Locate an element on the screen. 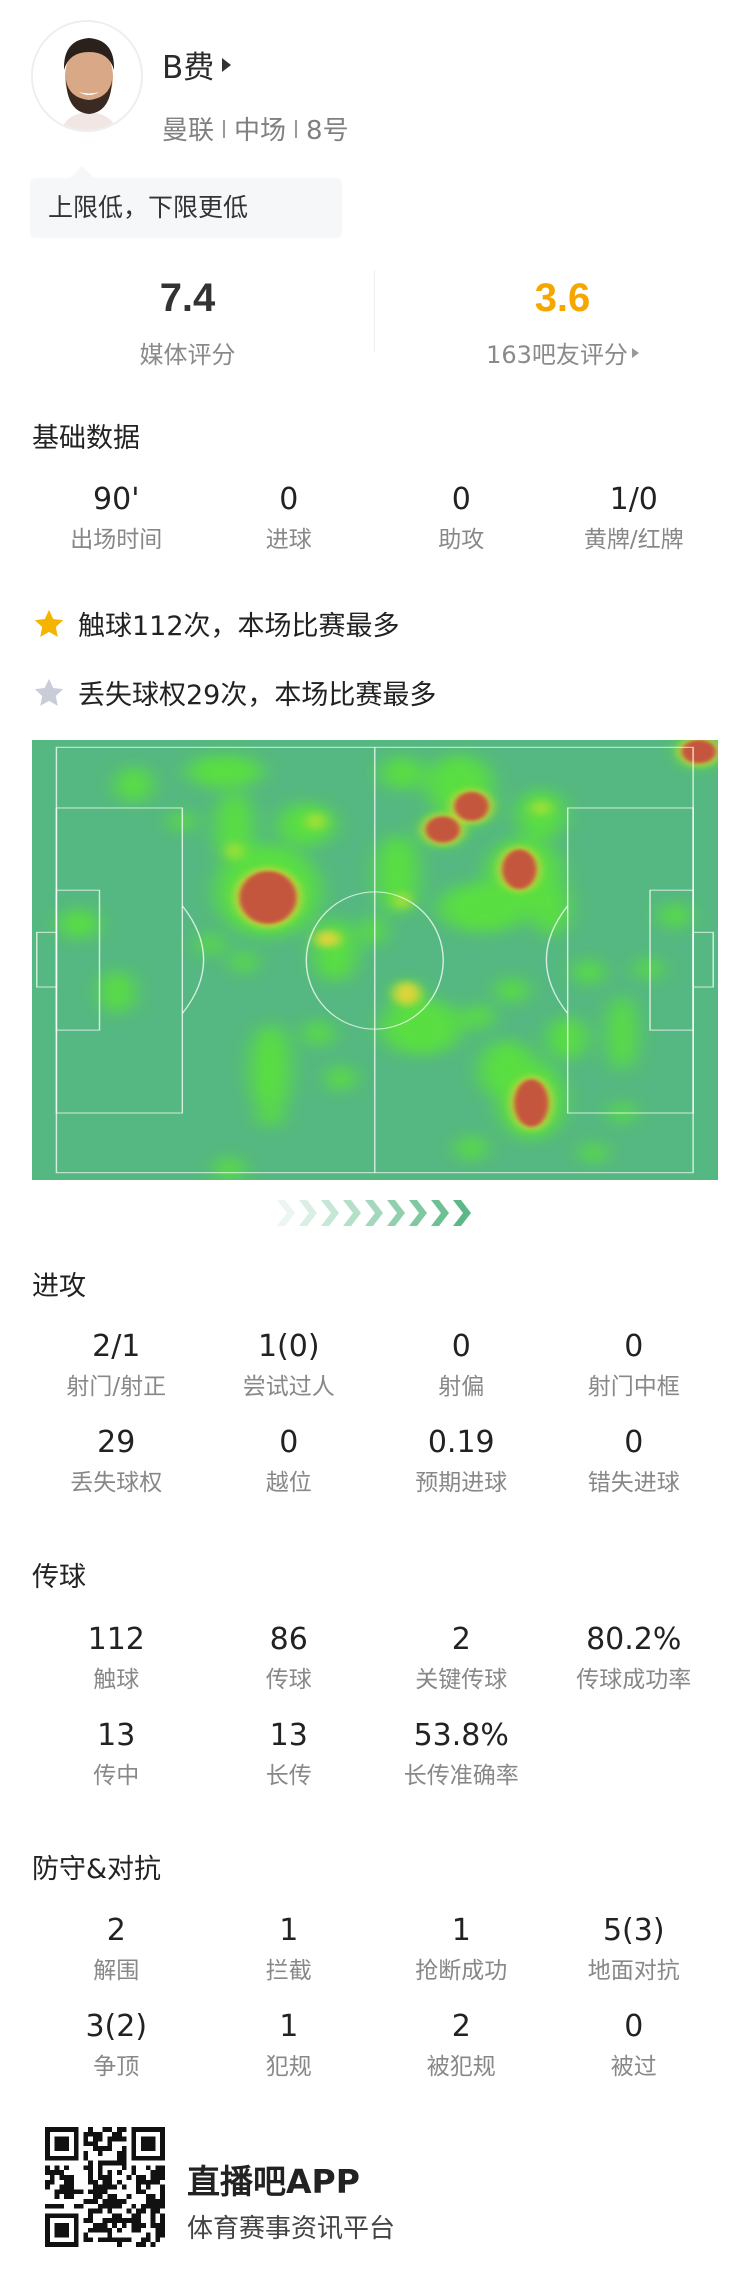 The width and height of the screenshot is (750, 2280). stat-passing: 112 触球 is located at coordinates (116, 1658).